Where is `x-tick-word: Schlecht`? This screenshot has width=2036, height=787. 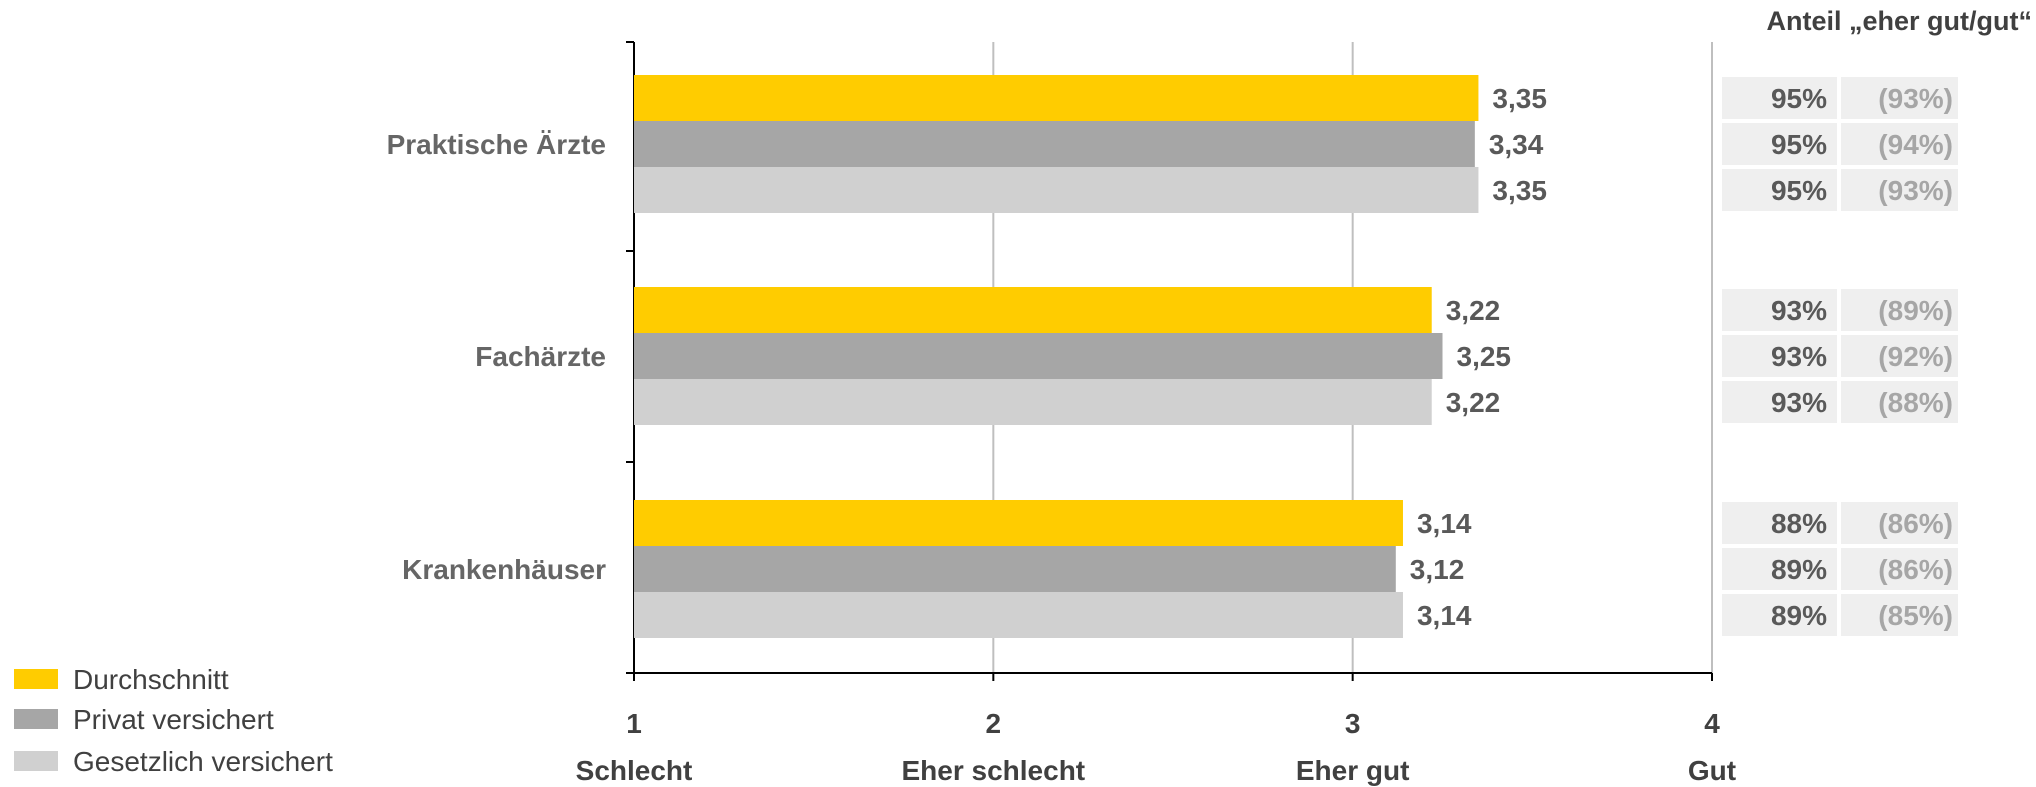 x-tick-word: Schlecht is located at coordinates (634, 770).